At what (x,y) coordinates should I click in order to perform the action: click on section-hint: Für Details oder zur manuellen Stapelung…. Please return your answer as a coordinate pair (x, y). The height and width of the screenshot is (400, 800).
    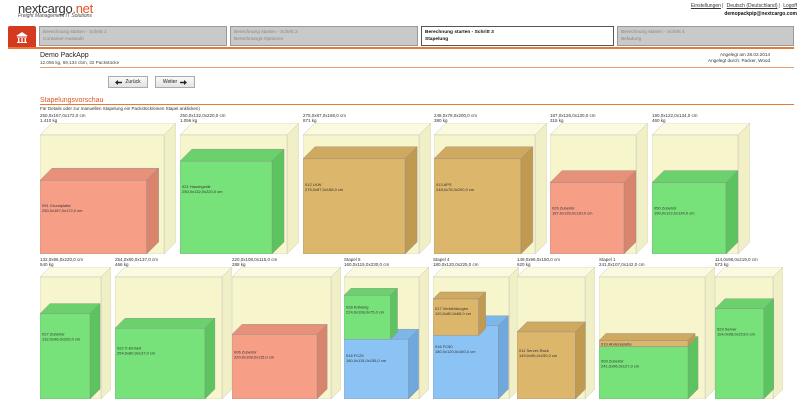
    Looking at the image, I should click on (120, 108).